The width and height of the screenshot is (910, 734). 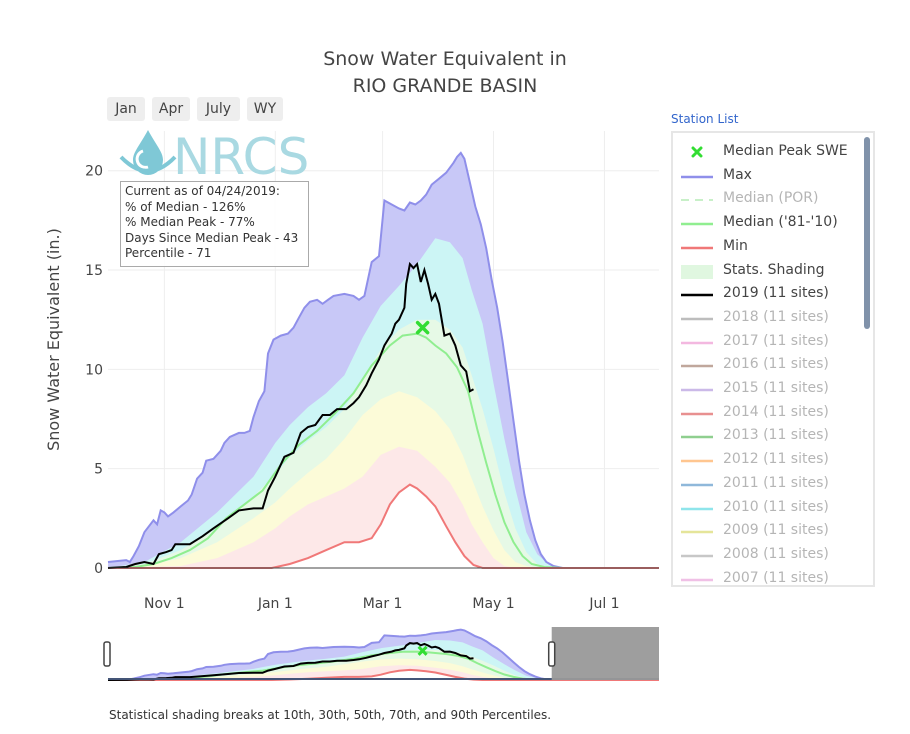 What do you see at coordinates (780, 222) in the screenshot?
I see `legend-label: Median ('81-'10)` at bounding box center [780, 222].